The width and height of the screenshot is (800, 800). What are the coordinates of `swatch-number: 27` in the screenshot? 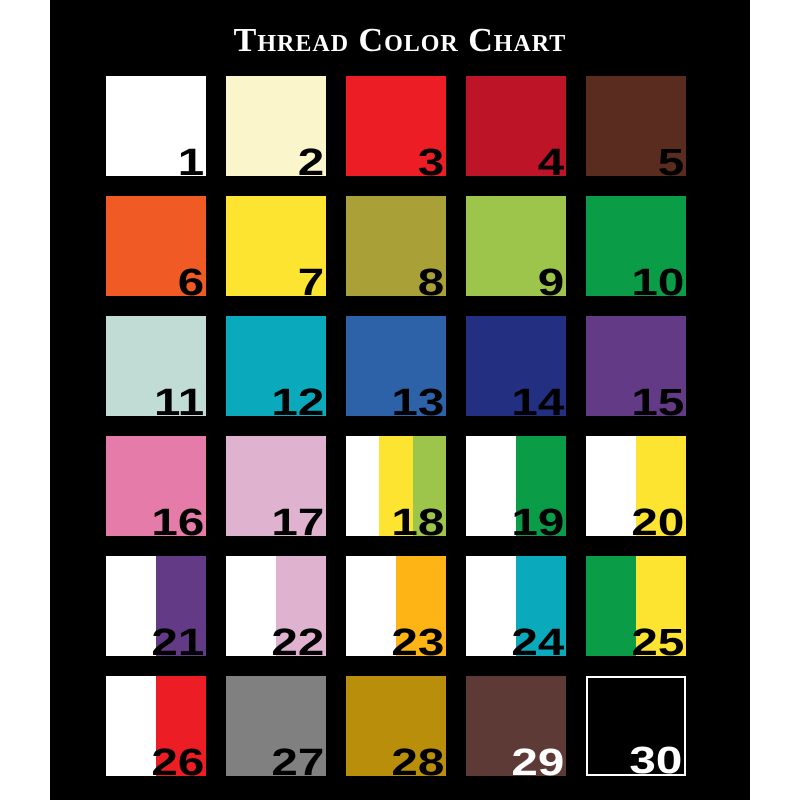 It's located at (297, 759).